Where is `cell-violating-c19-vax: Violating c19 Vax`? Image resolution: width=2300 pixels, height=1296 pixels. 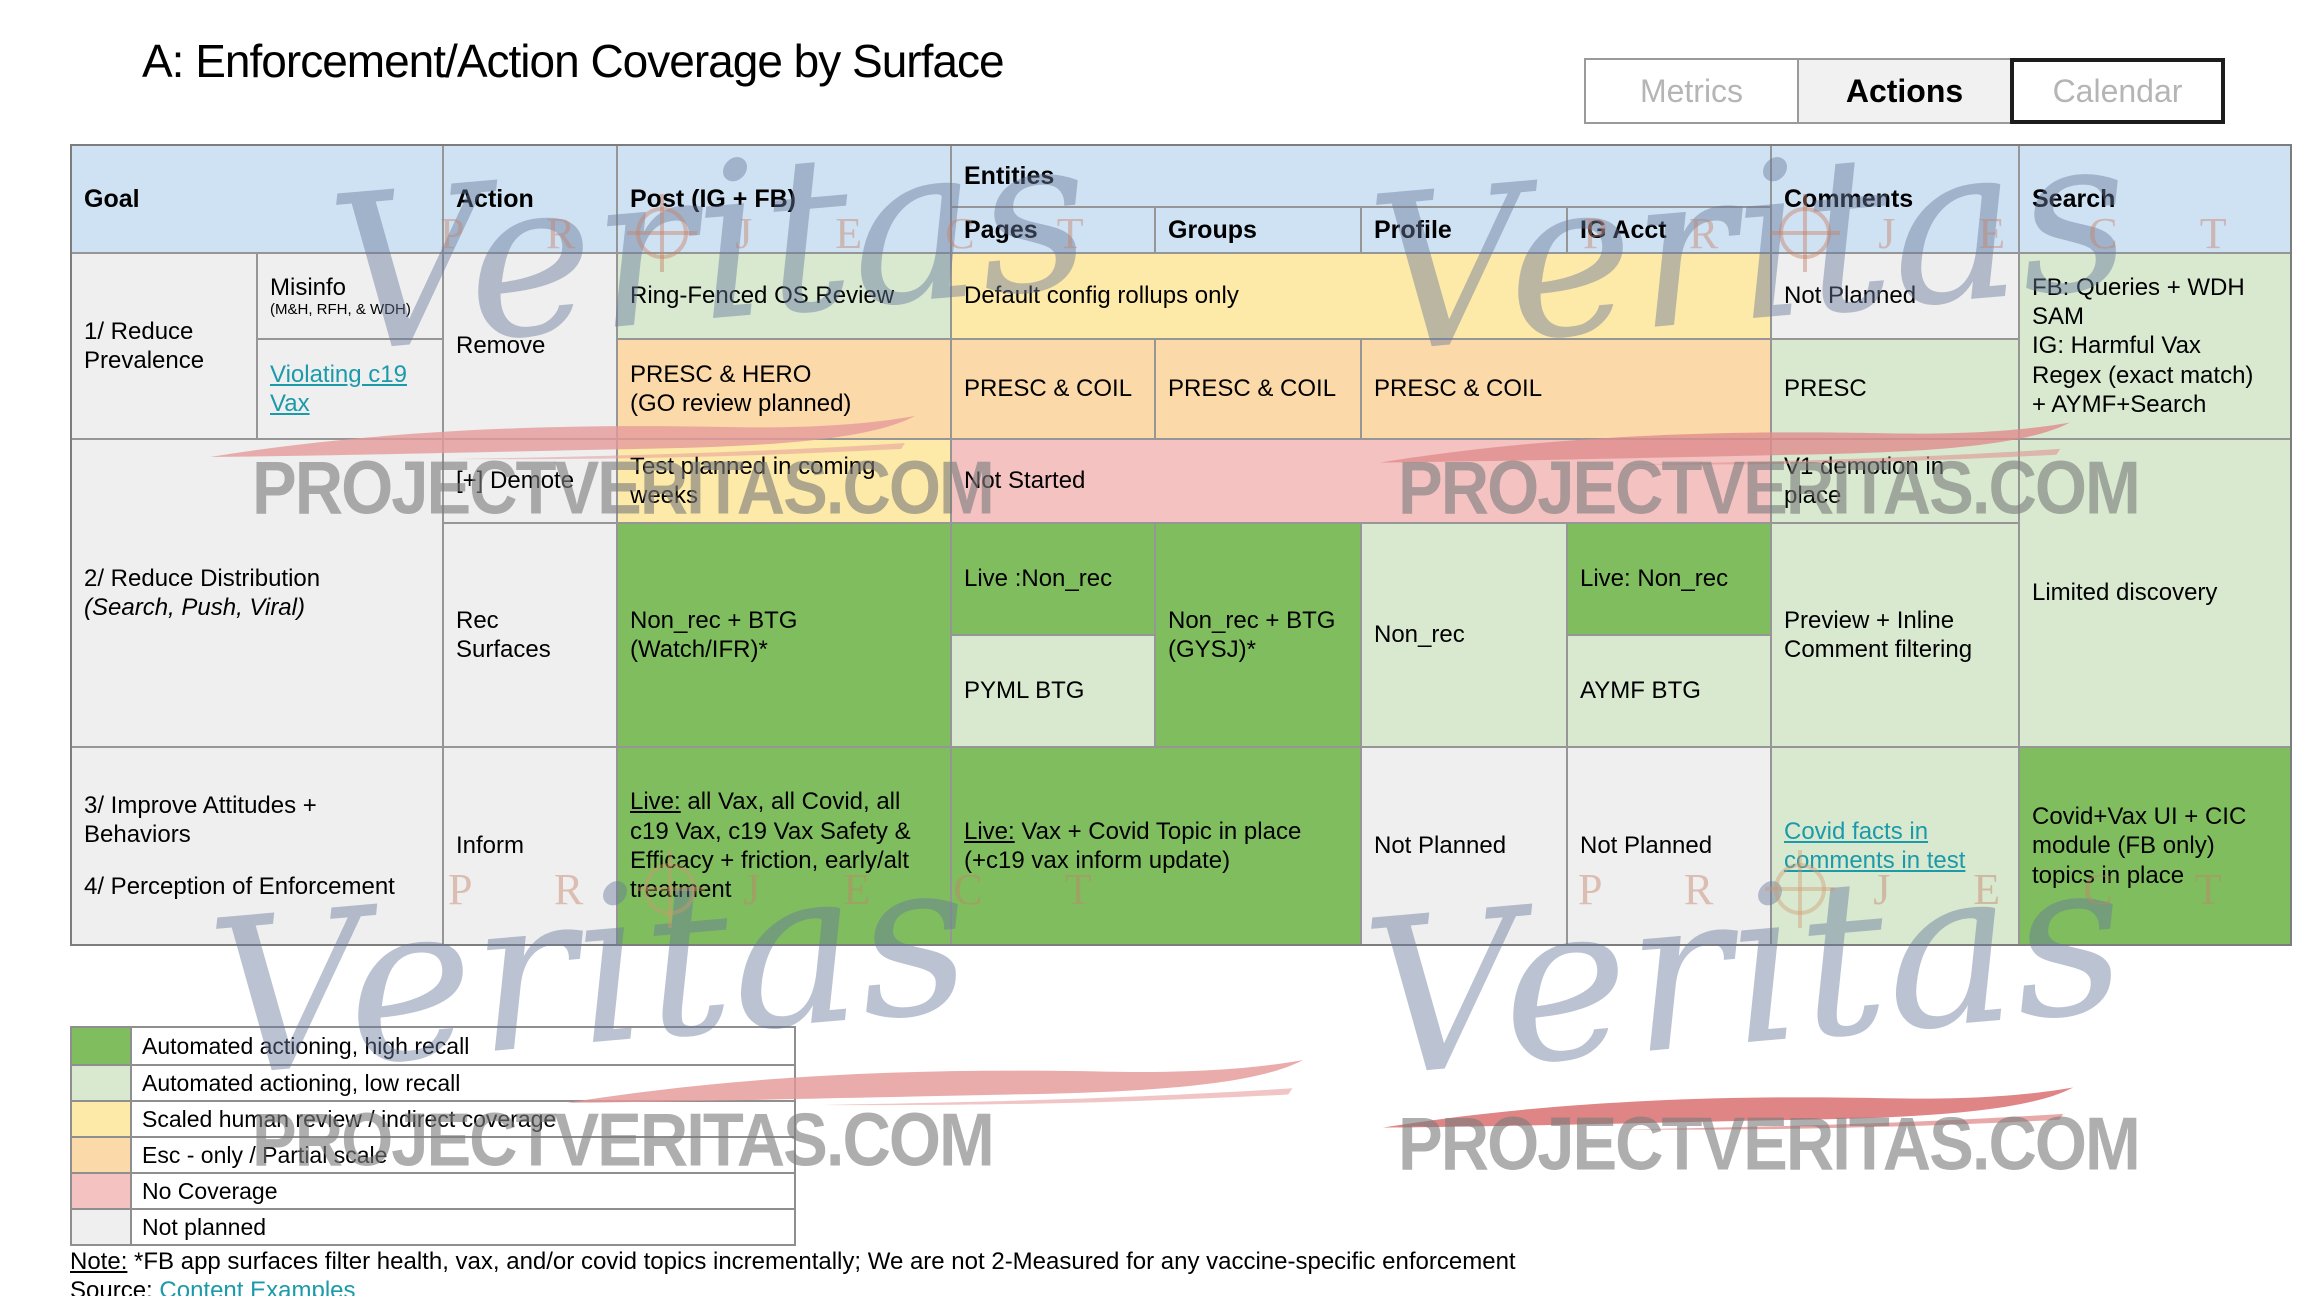
cell-violating-c19-vax: Violating c19 Vax is located at coordinates (350, 389).